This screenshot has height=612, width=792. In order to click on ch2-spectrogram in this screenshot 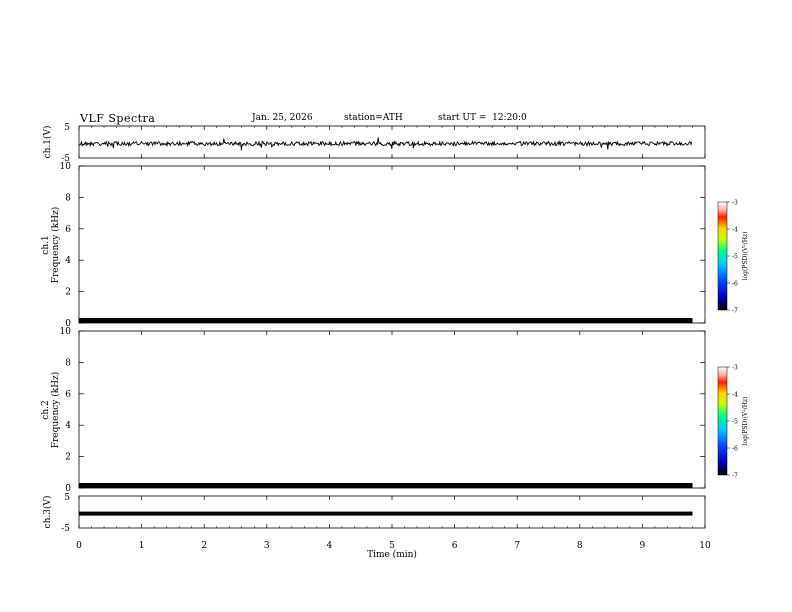, I will do `click(386, 485)`.